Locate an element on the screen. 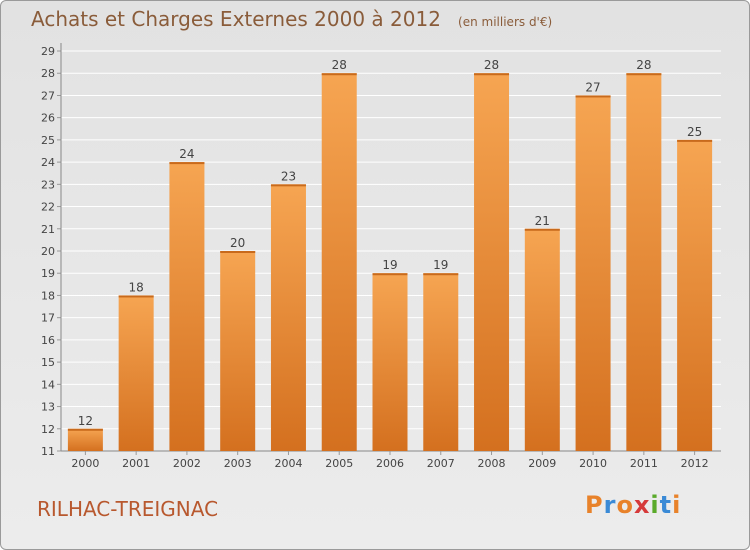  xtick-label: 2011 is located at coordinates (644, 463).